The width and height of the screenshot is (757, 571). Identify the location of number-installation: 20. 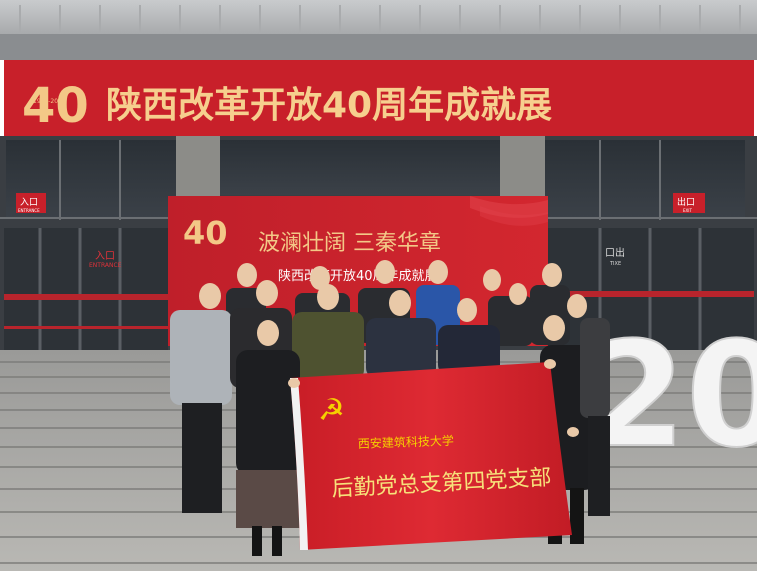
(670, 395).